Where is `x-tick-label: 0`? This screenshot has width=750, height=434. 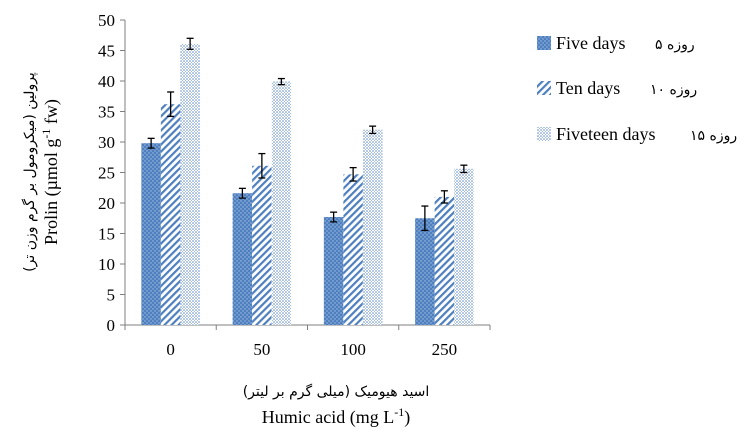
x-tick-label: 0 is located at coordinates (170, 349).